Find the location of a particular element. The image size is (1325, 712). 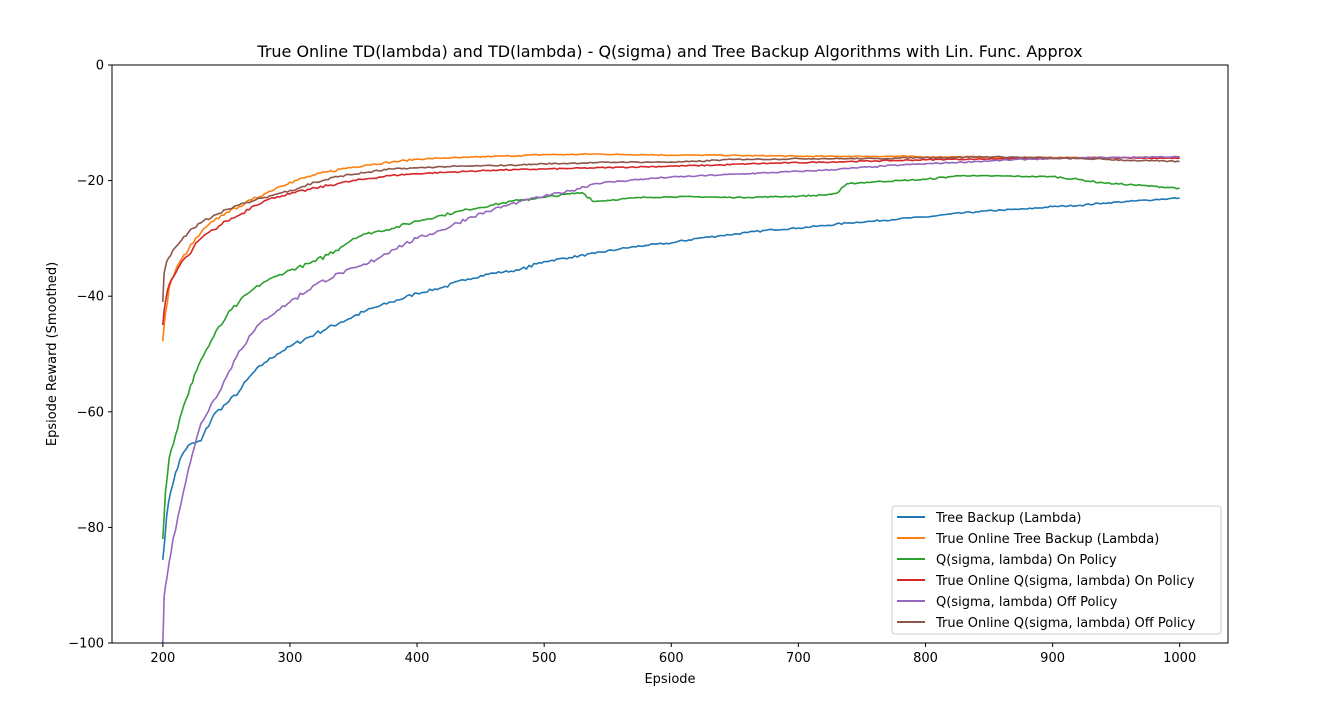

legend-label-q-sigma-lambda-off-policy: Q(sigma, lambda) Off Policy is located at coordinates (1027, 602).